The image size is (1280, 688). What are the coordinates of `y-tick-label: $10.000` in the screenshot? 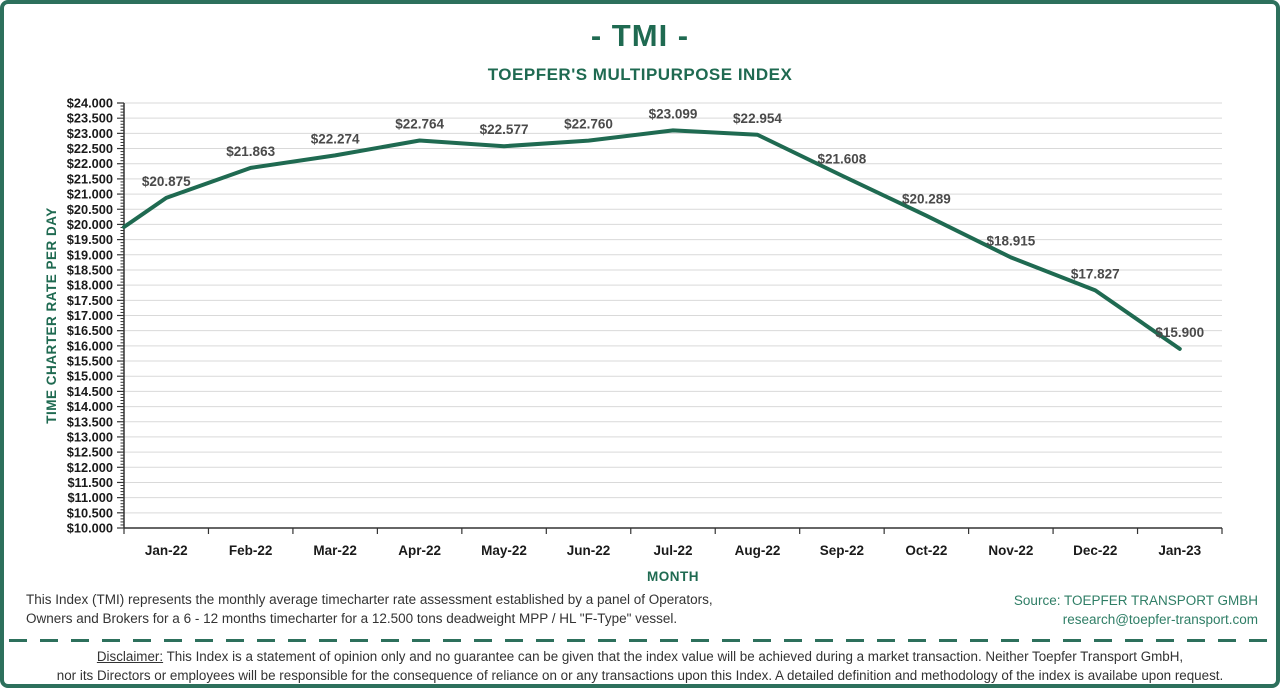 It's located at (90, 528).